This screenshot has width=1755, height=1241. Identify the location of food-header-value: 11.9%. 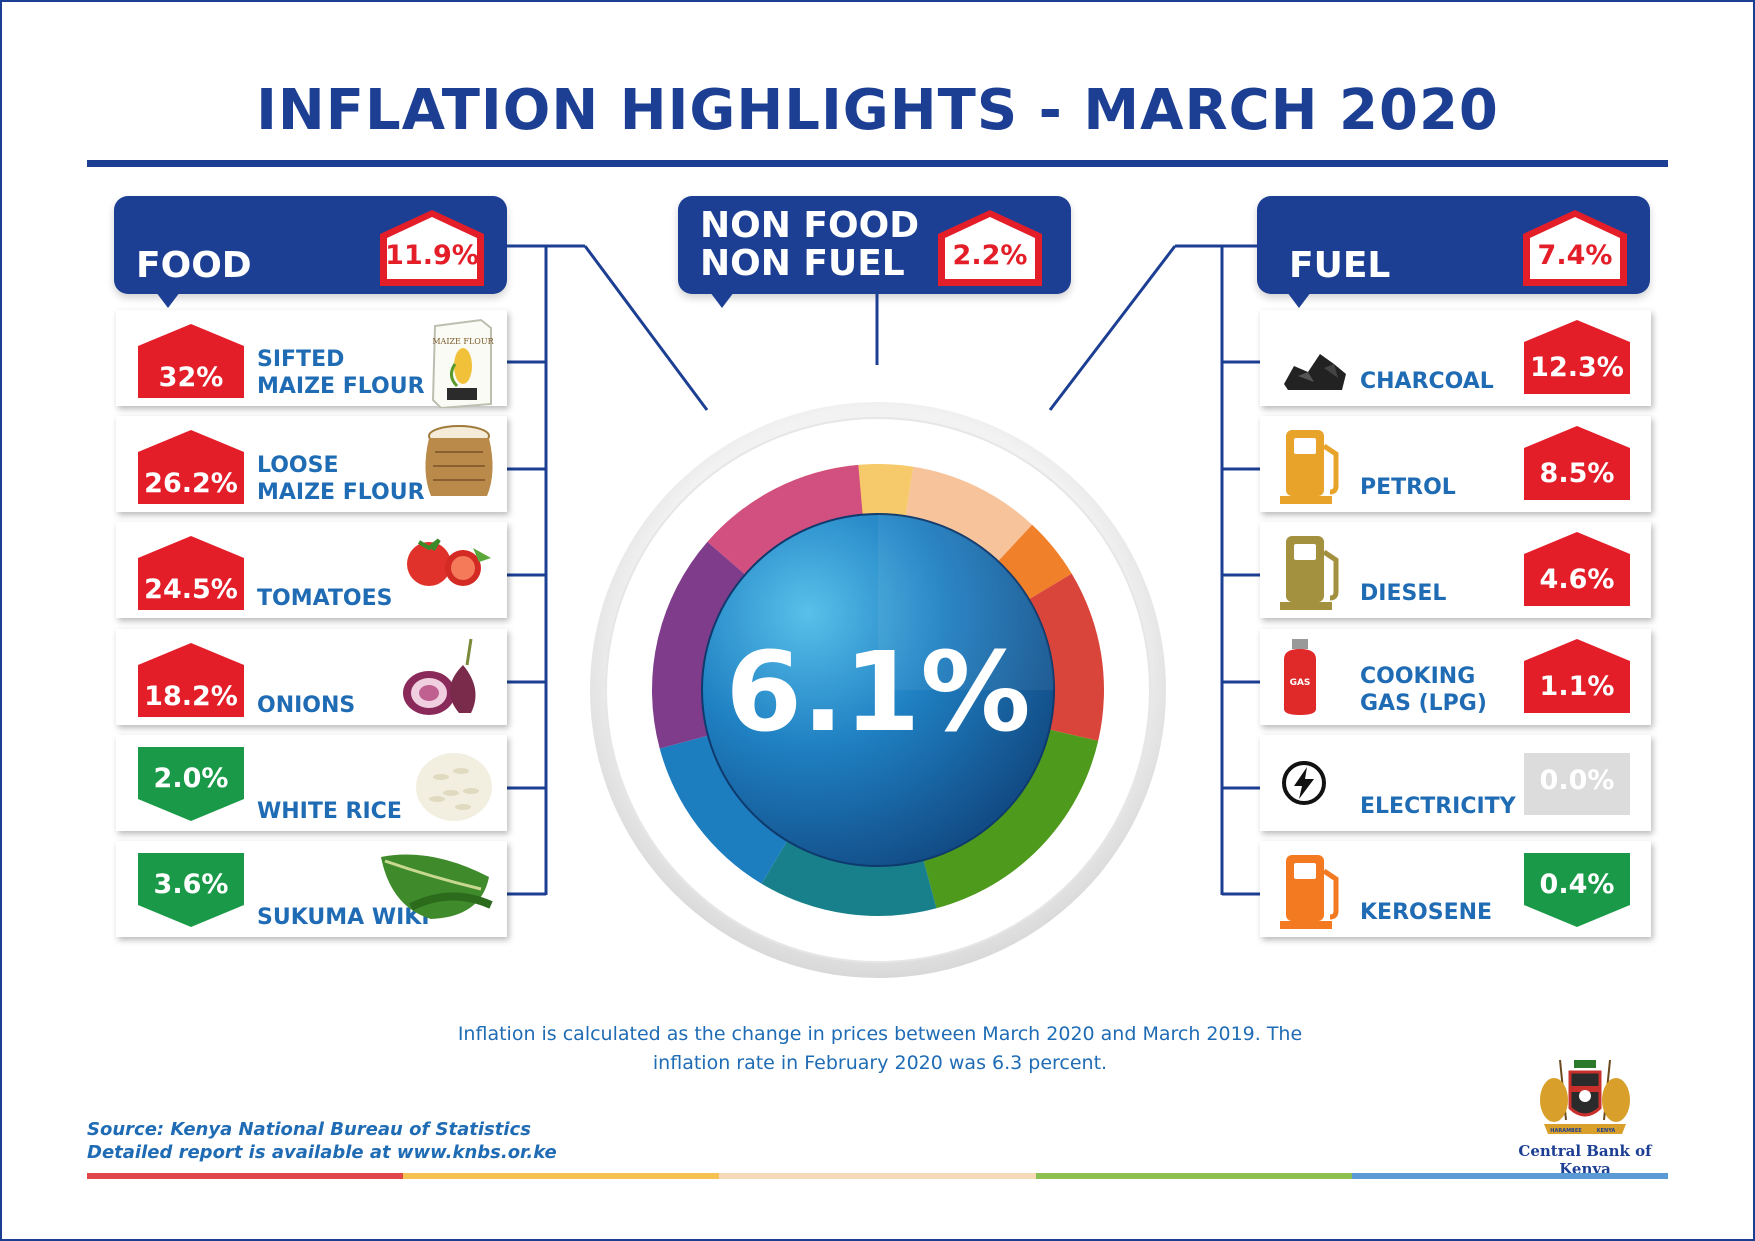
(432, 255).